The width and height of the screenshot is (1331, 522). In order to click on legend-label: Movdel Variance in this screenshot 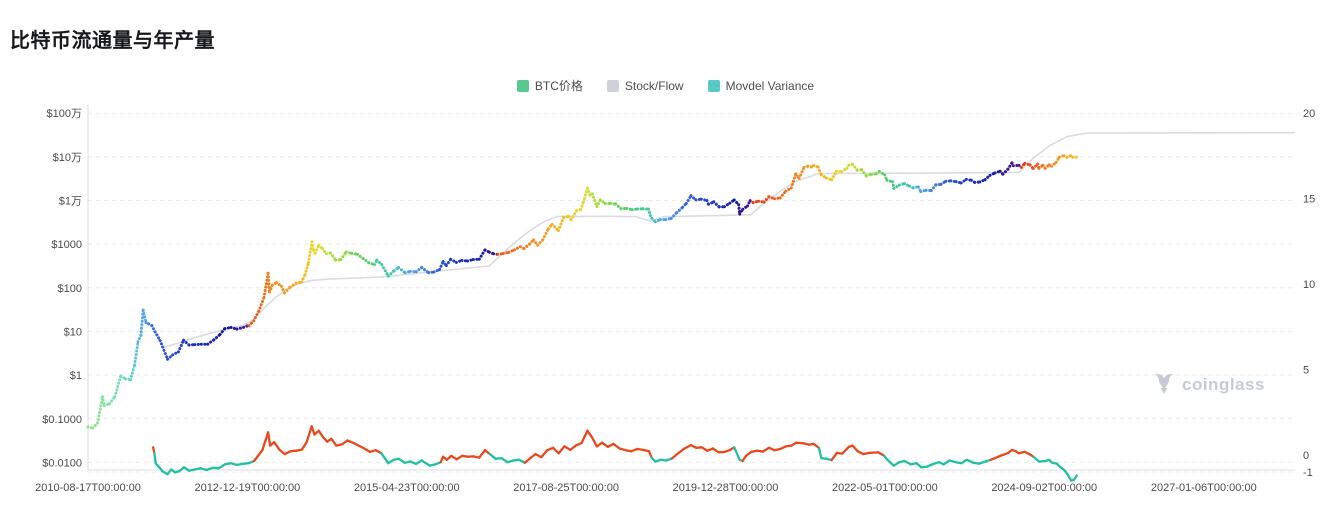, I will do `click(770, 85)`.